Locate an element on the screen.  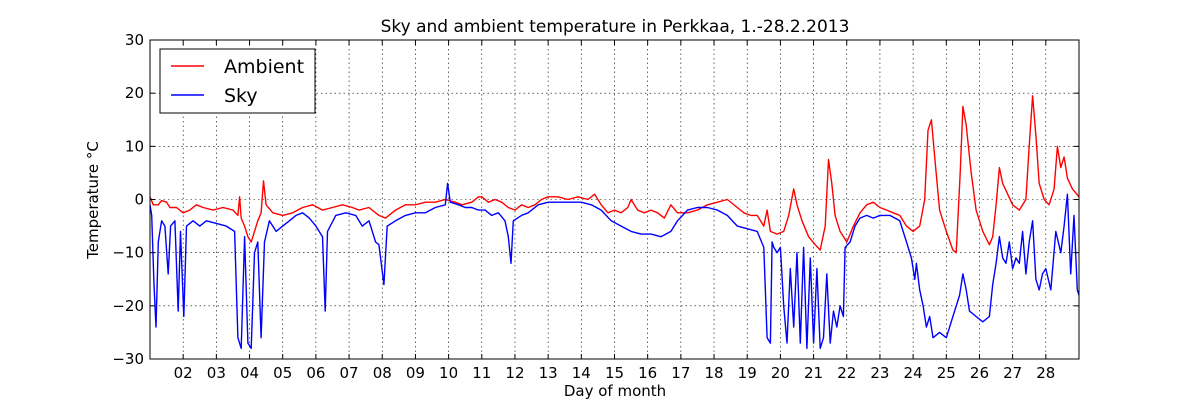
y-tick-labels: −30 −20 −10 0 10 20 30 is located at coordinates (128, 199).